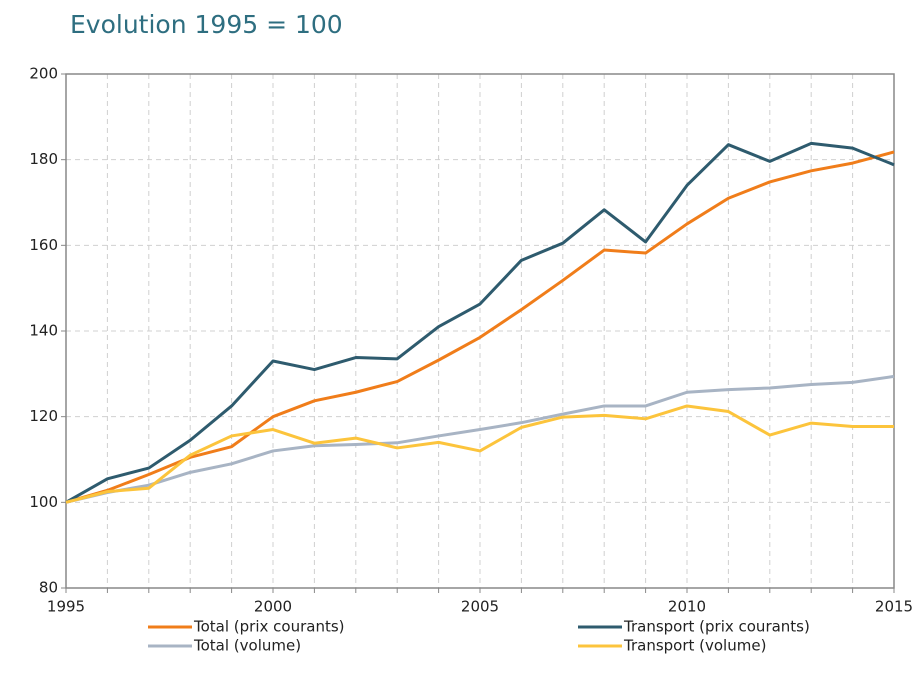  What do you see at coordinates (247, 646) in the screenshot?
I see `legend-label: Total (volume)` at bounding box center [247, 646].